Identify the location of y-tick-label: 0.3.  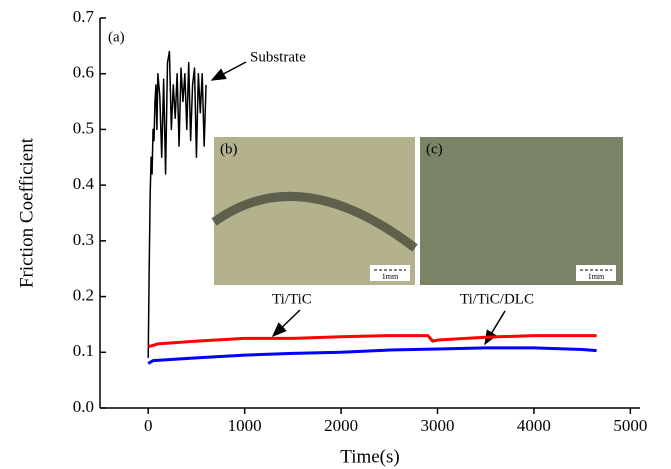
(83, 239).